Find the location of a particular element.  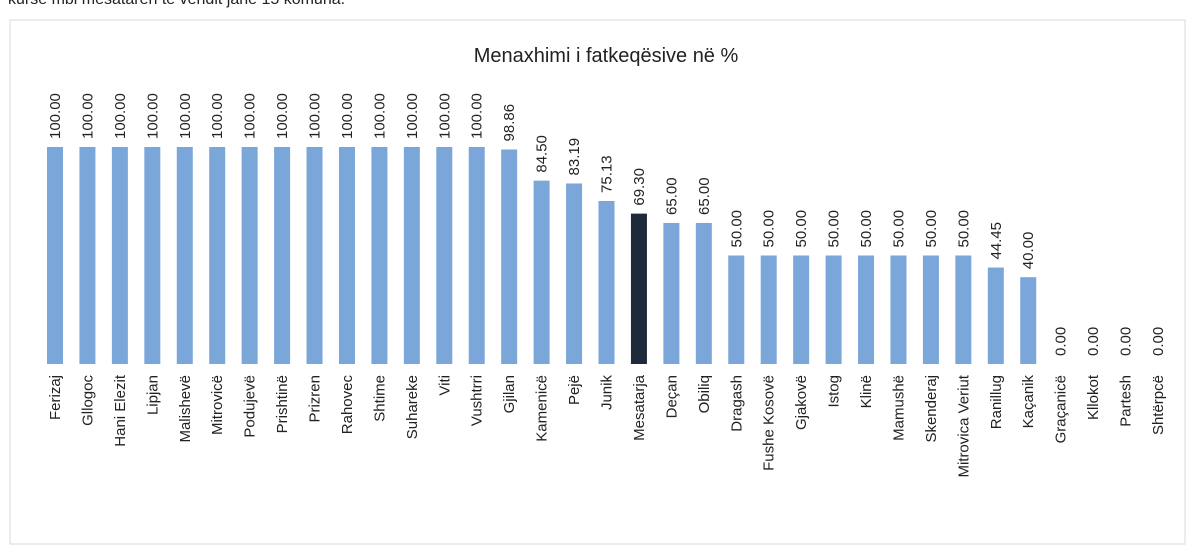

x-tick-label: Gjilan is located at coordinates (509, 394).